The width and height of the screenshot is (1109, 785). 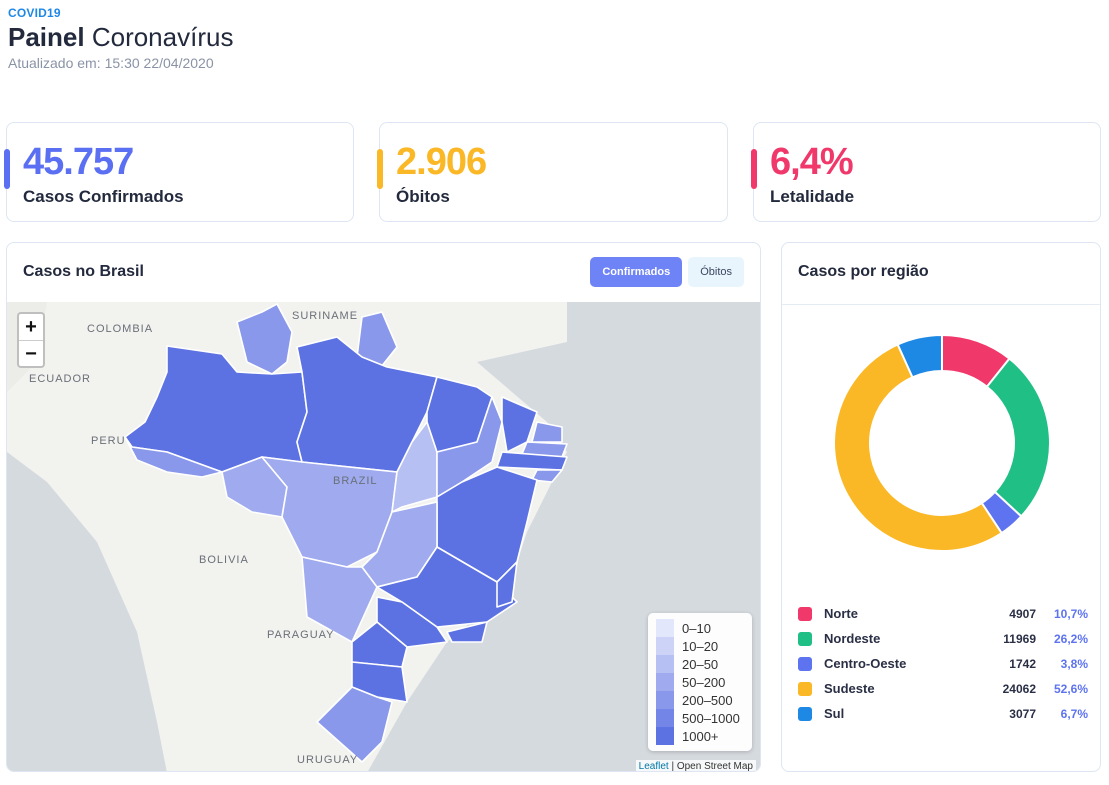 I want to click on stat-value: 2.906, so click(x=441, y=162).